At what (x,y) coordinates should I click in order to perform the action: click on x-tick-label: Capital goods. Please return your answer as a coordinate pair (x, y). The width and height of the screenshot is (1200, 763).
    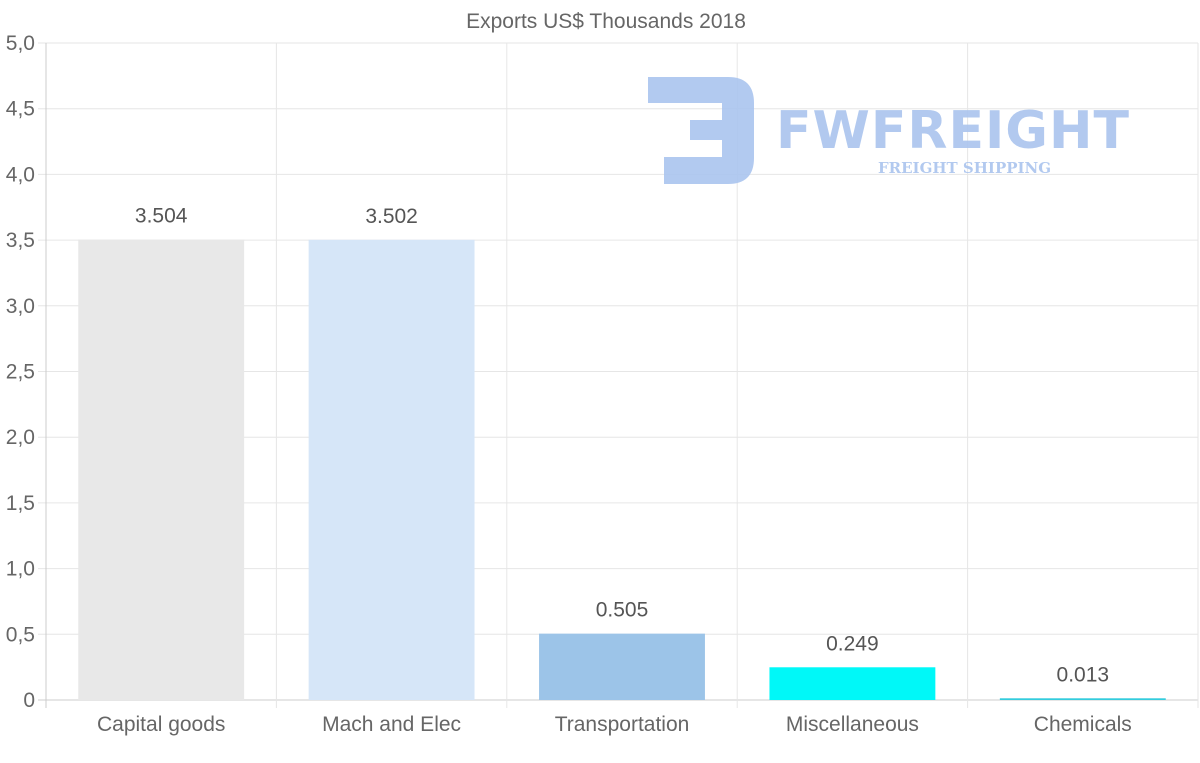
    Looking at the image, I should click on (161, 724).